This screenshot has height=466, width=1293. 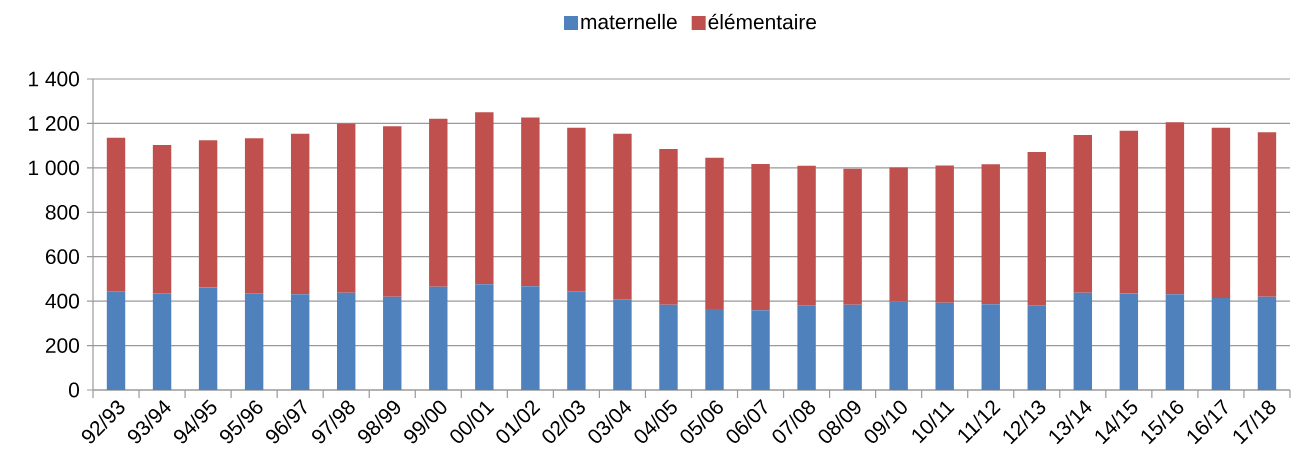 I want to click on y-tick-label: 200, so click(x=62, y=345).